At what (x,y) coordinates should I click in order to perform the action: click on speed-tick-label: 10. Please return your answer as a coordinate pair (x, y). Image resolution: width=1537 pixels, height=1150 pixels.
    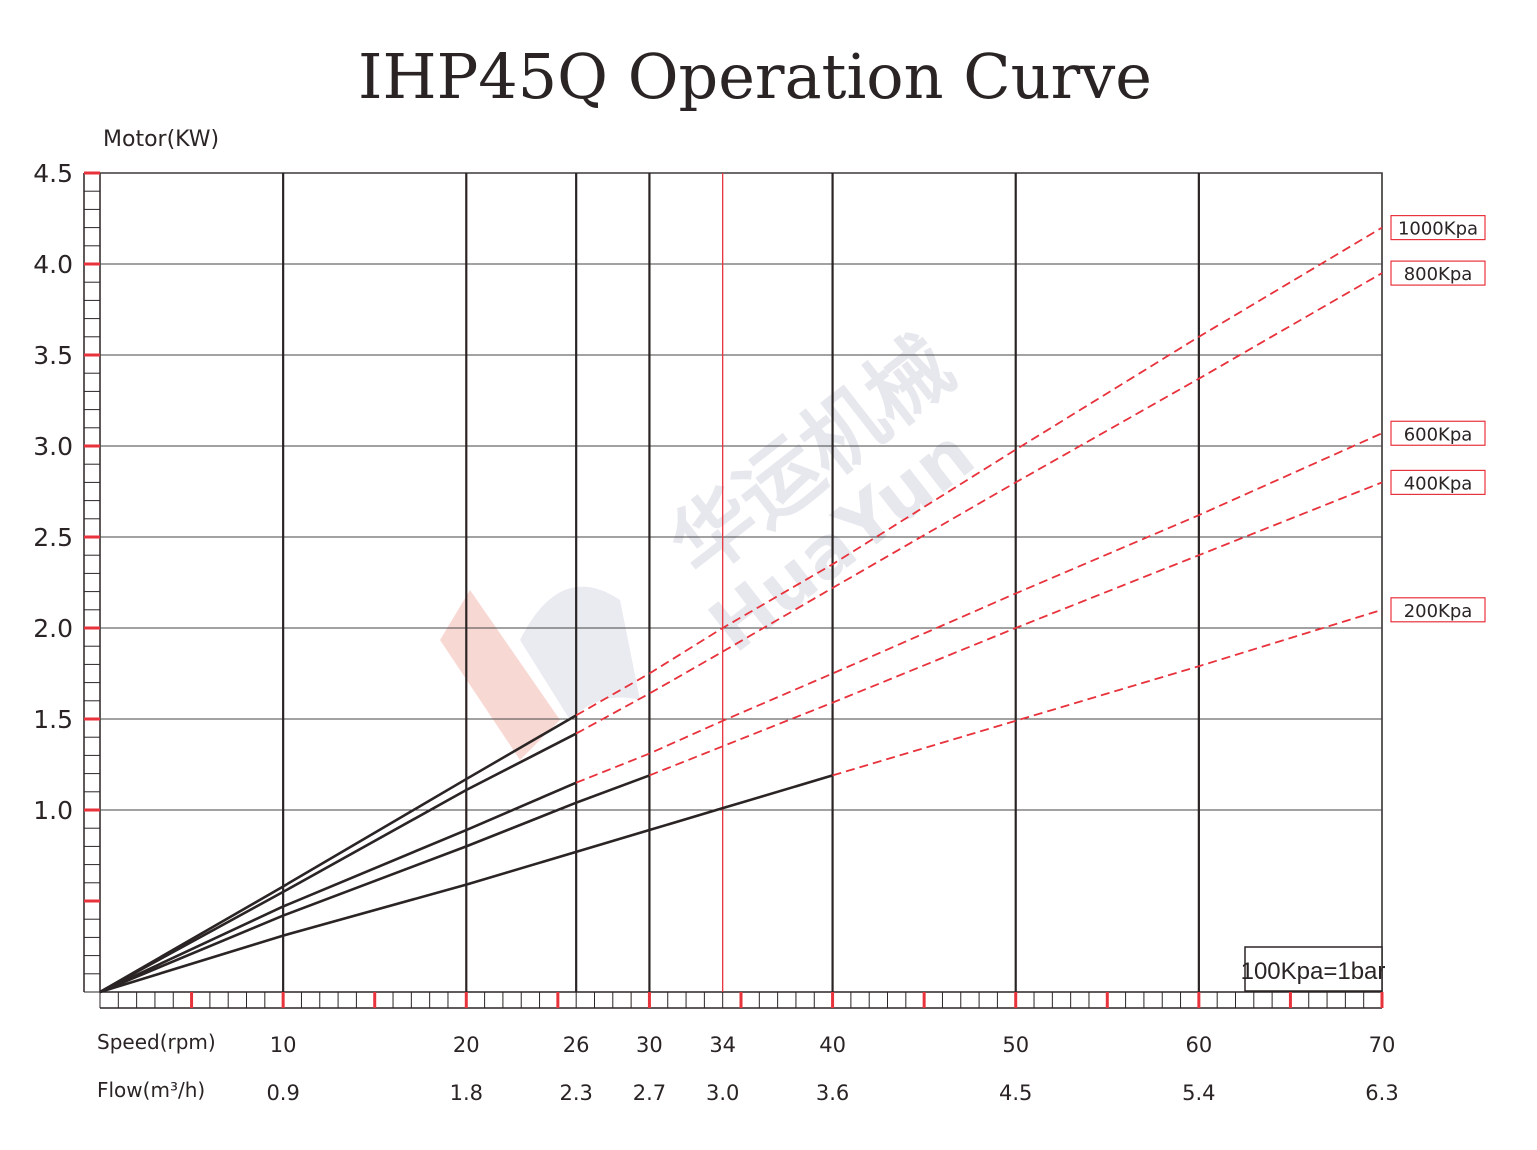
    Looking at the image, I should click on (283, 1045).